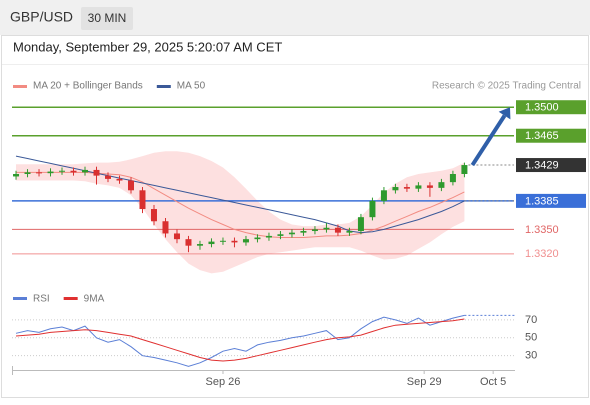 This screenshot has height=405, width=590. Describe the element at coordinates (542, 254) in the screenshot. I see `level-label: 1.3320` at that location.